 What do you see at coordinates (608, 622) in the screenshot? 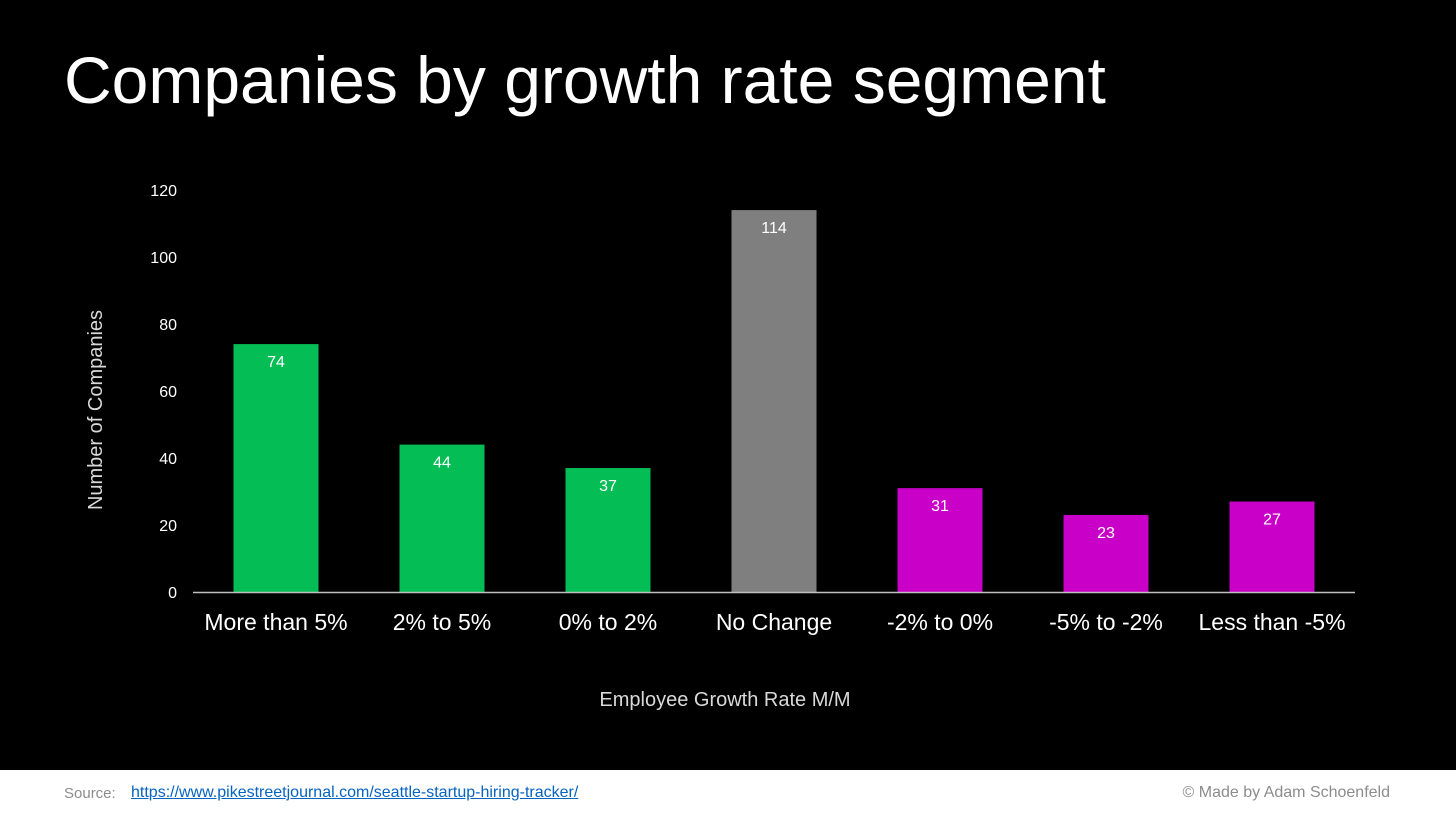
I see `x-tick-label: 0% to 2%` at bounding box center [608, 622].